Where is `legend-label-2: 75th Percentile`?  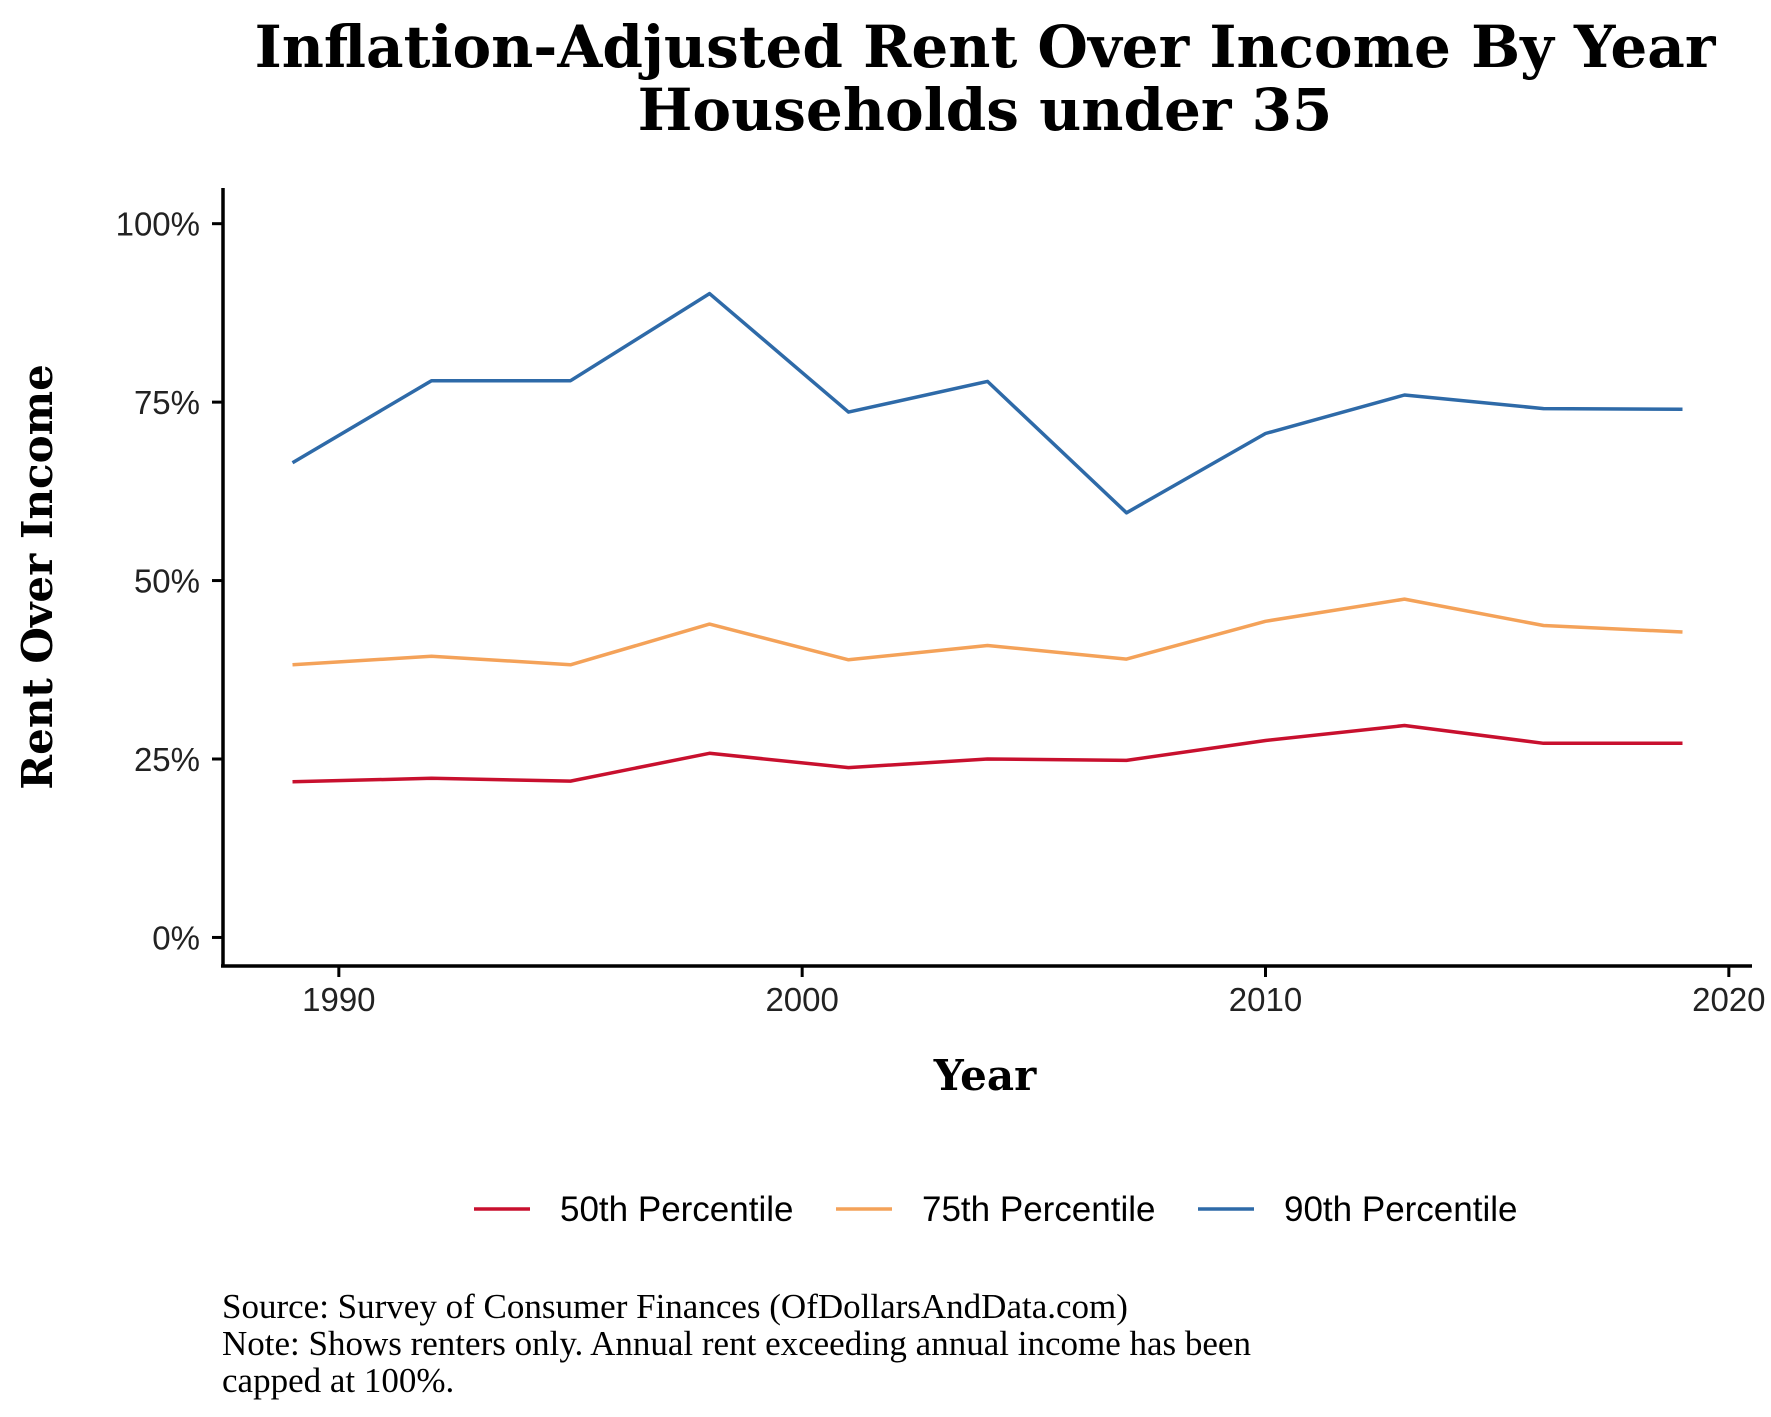 legend-label-2: 75th Percentile is located at coordinates (1038, 1209).